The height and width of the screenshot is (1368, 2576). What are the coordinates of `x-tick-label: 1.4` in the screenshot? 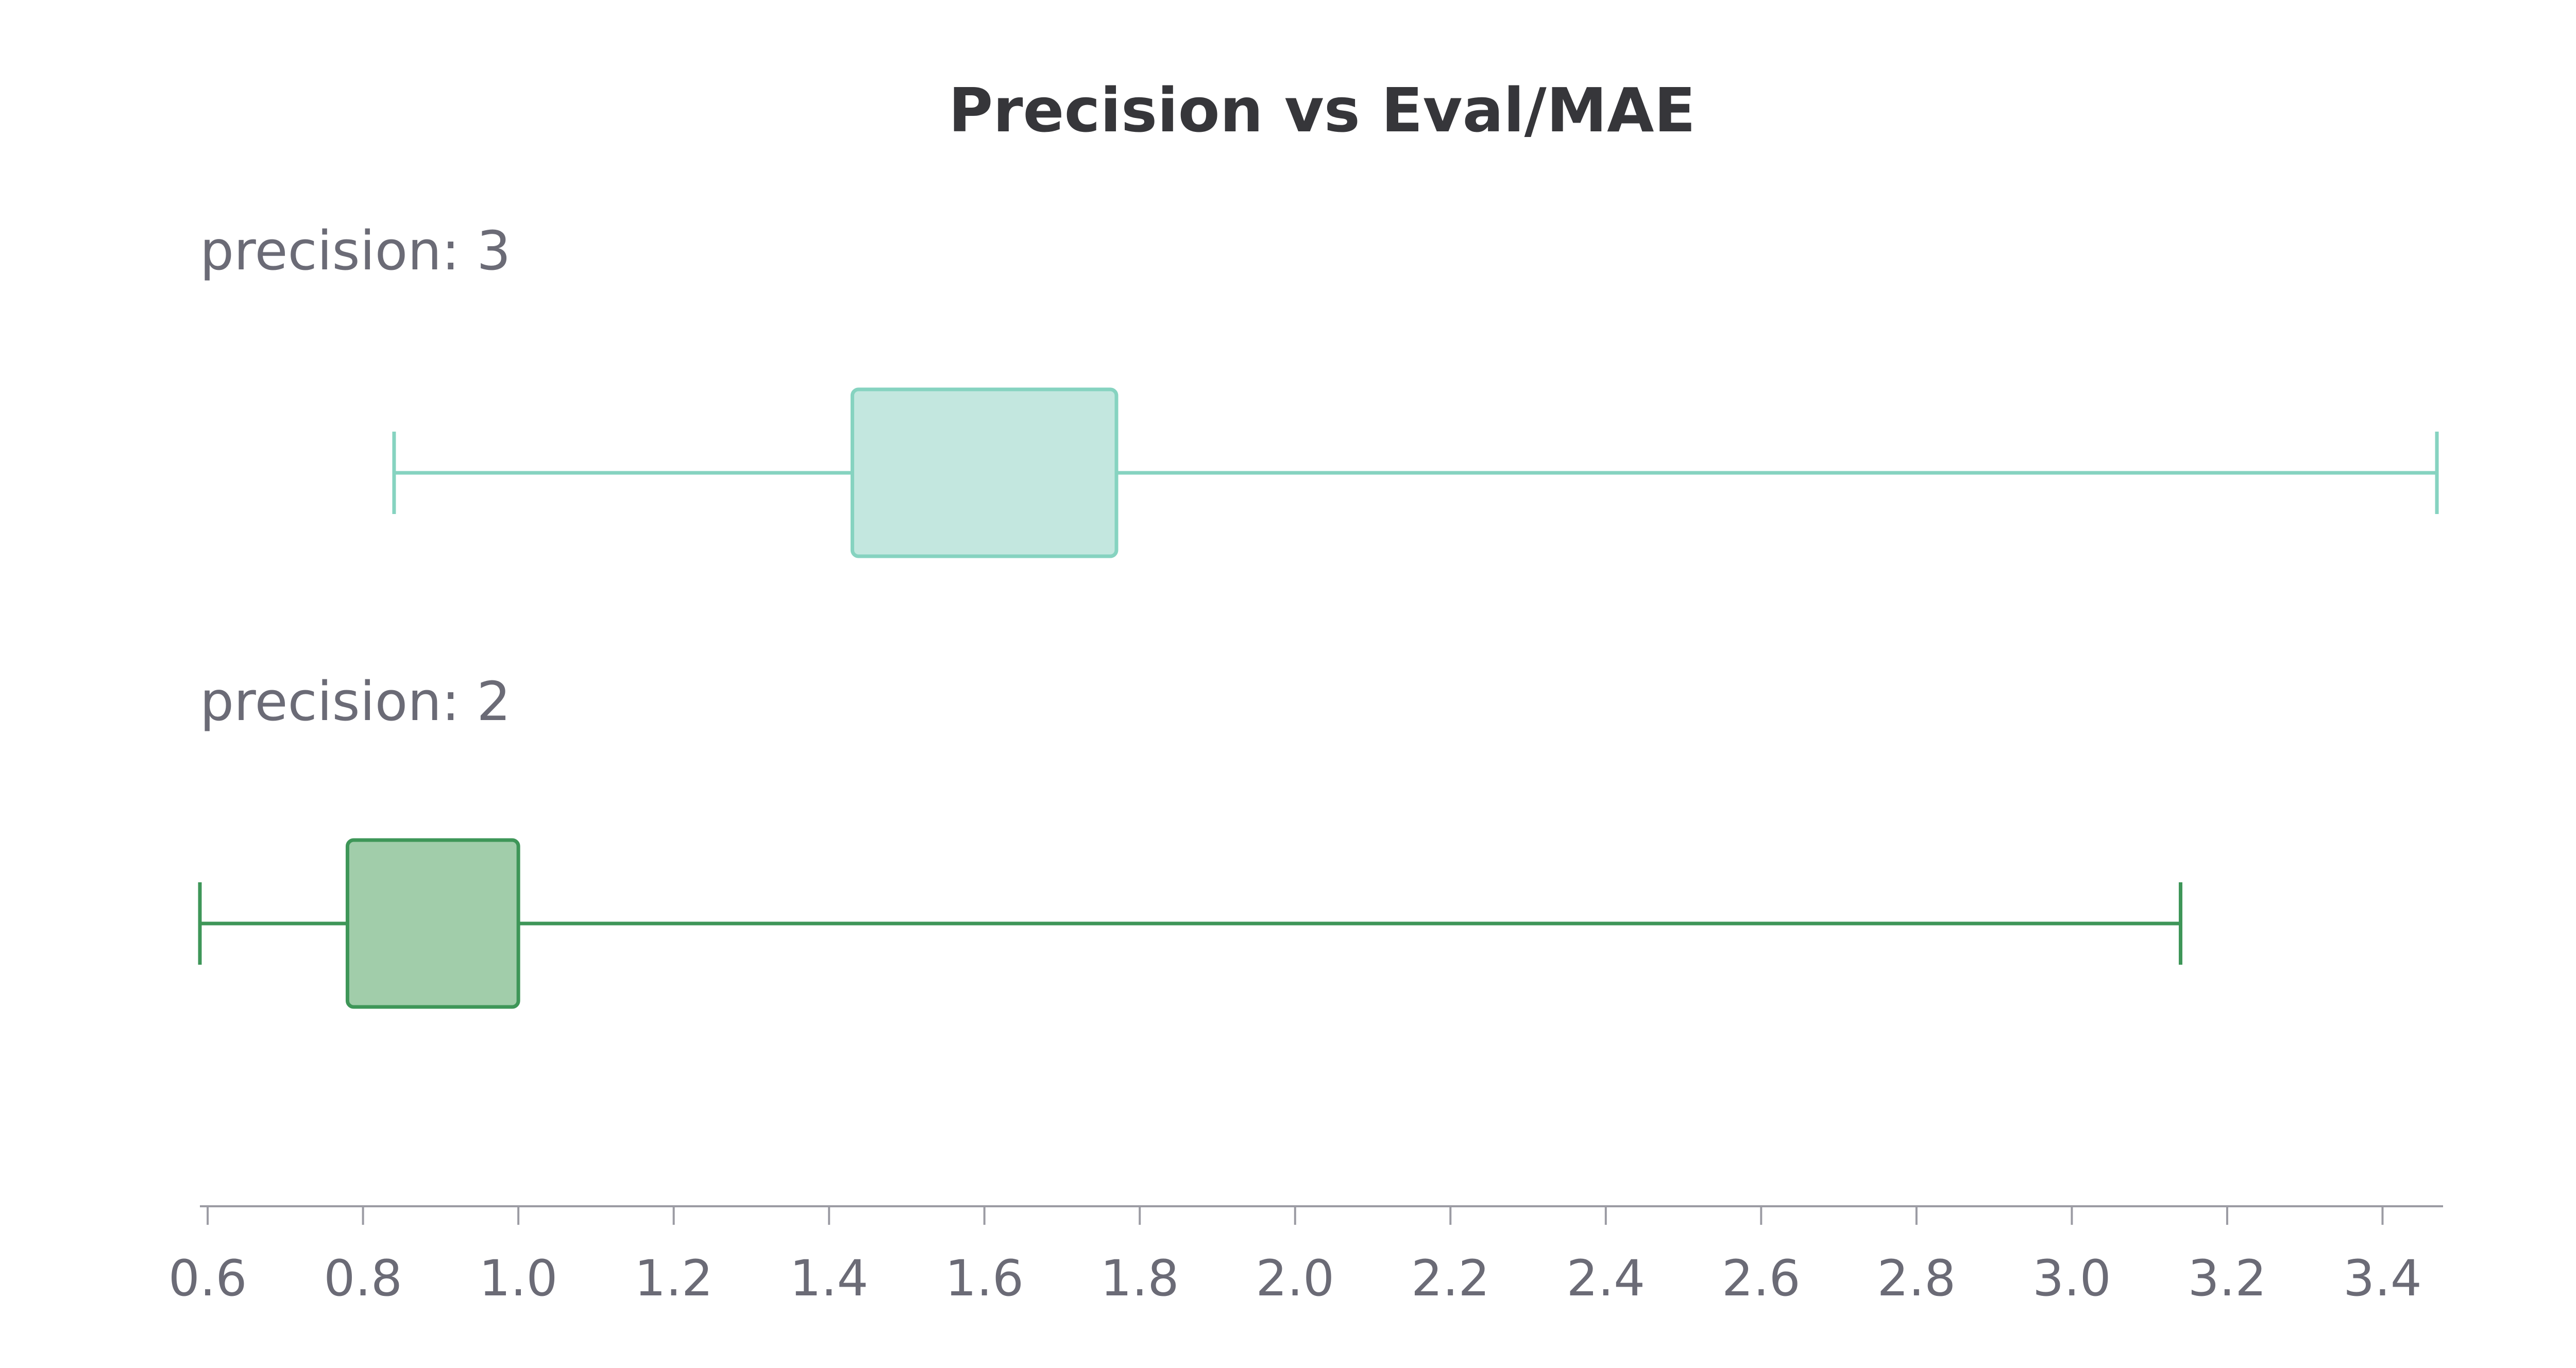 It's located at (829, 1278).